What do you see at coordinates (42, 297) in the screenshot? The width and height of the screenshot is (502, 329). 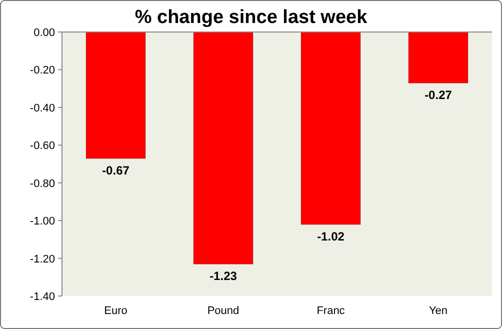 I see `y-tick-label: -1.40` at bounding box center [42, 297].